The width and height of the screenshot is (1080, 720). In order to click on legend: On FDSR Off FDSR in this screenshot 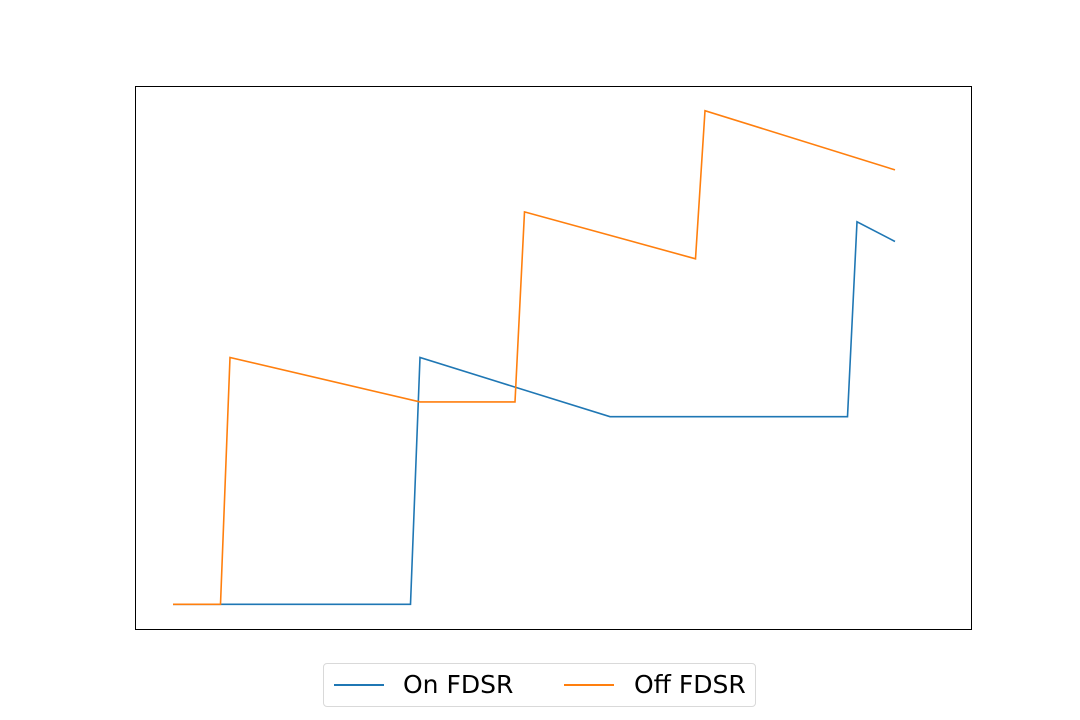, I will do `click(539, 685)`.